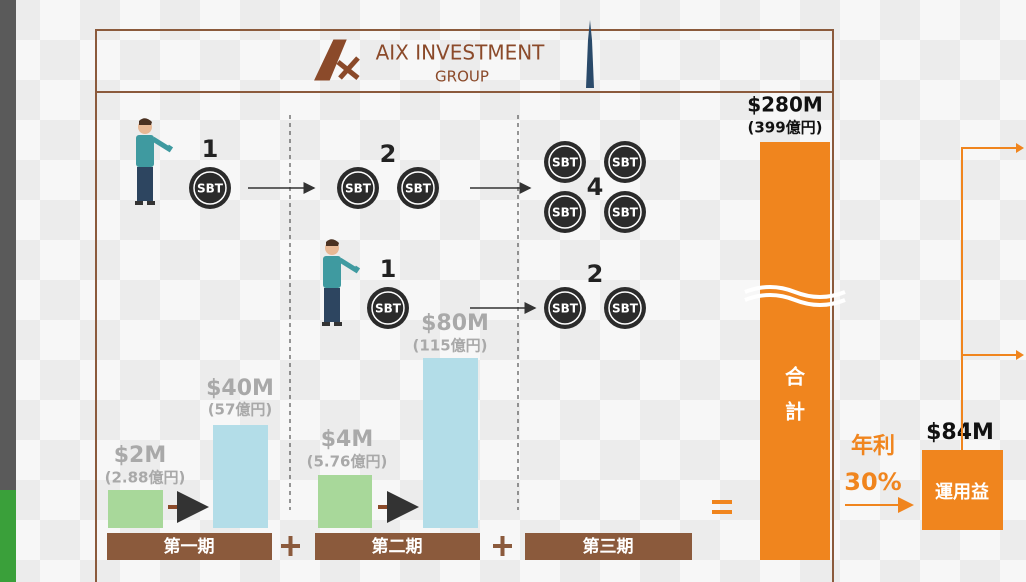 The image size is (1026, 582). What do you see at coordinates (784, 128) in the screenshot?
I see `total-yen: (399億円)` at bounding box center [784, 128].